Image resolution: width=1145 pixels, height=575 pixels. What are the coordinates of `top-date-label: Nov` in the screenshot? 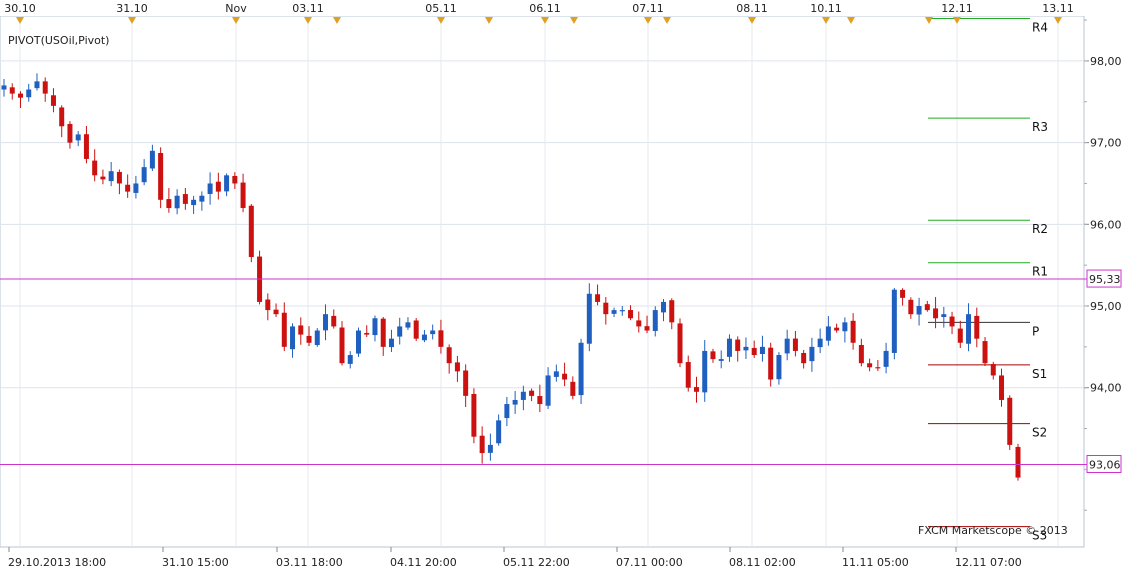 It's located at (236, 8).